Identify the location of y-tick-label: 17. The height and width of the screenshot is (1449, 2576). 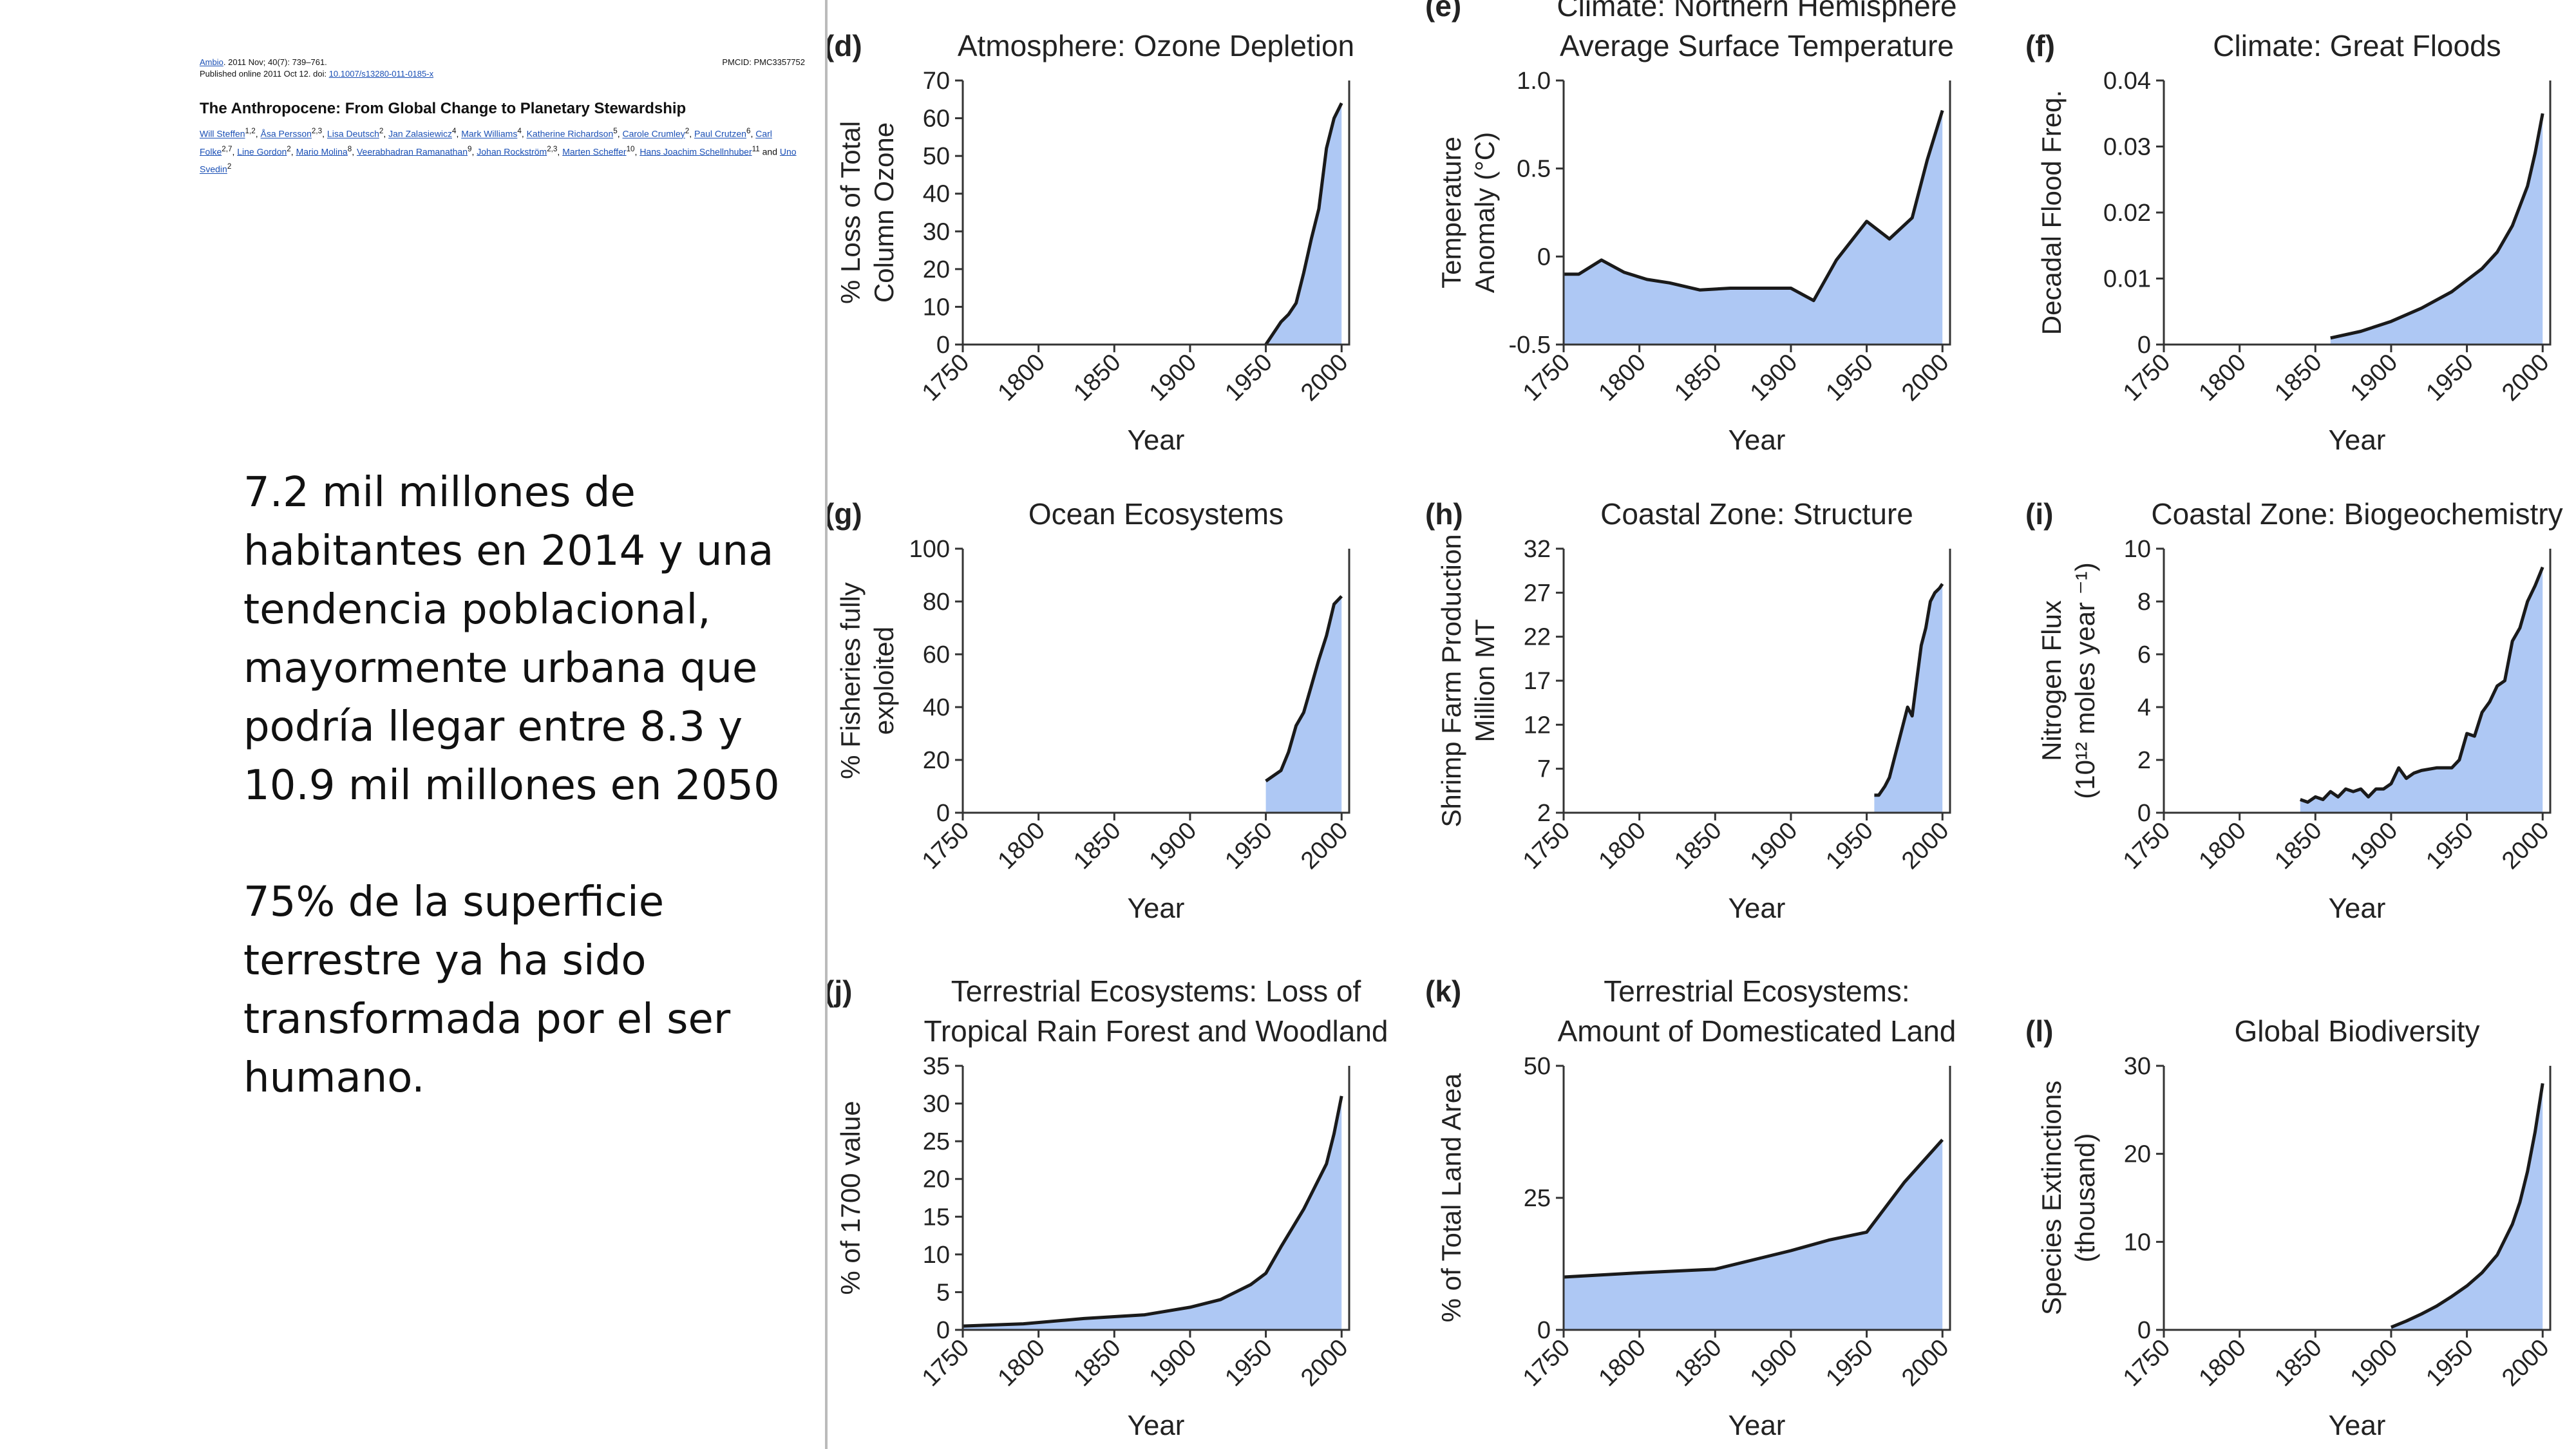
(1537, 682).